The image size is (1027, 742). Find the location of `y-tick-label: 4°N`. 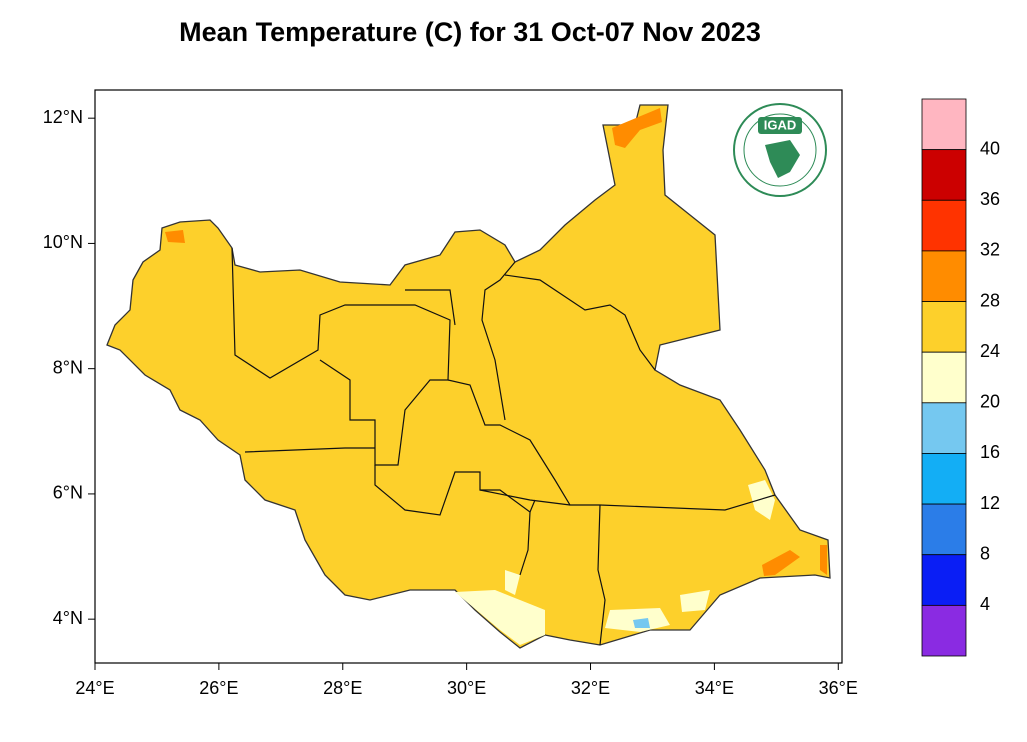

y-tick-label: 4°N is located at coordinates (68, 618).